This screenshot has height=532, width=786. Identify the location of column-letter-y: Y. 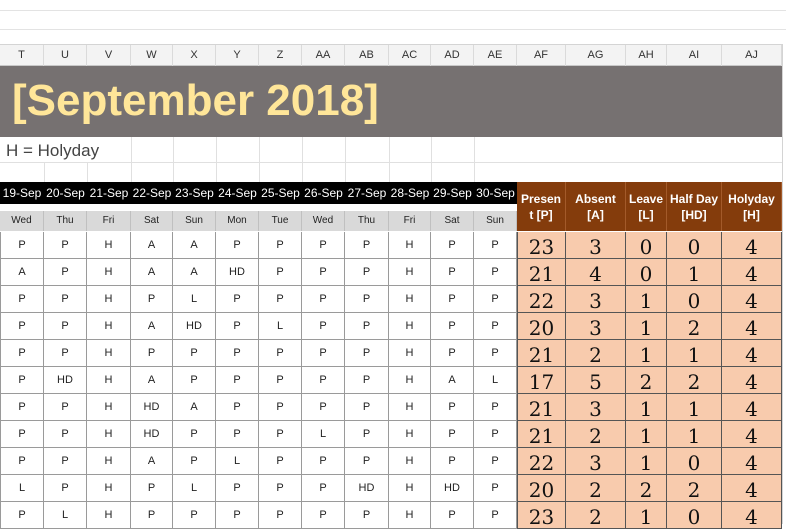
(237, 55).